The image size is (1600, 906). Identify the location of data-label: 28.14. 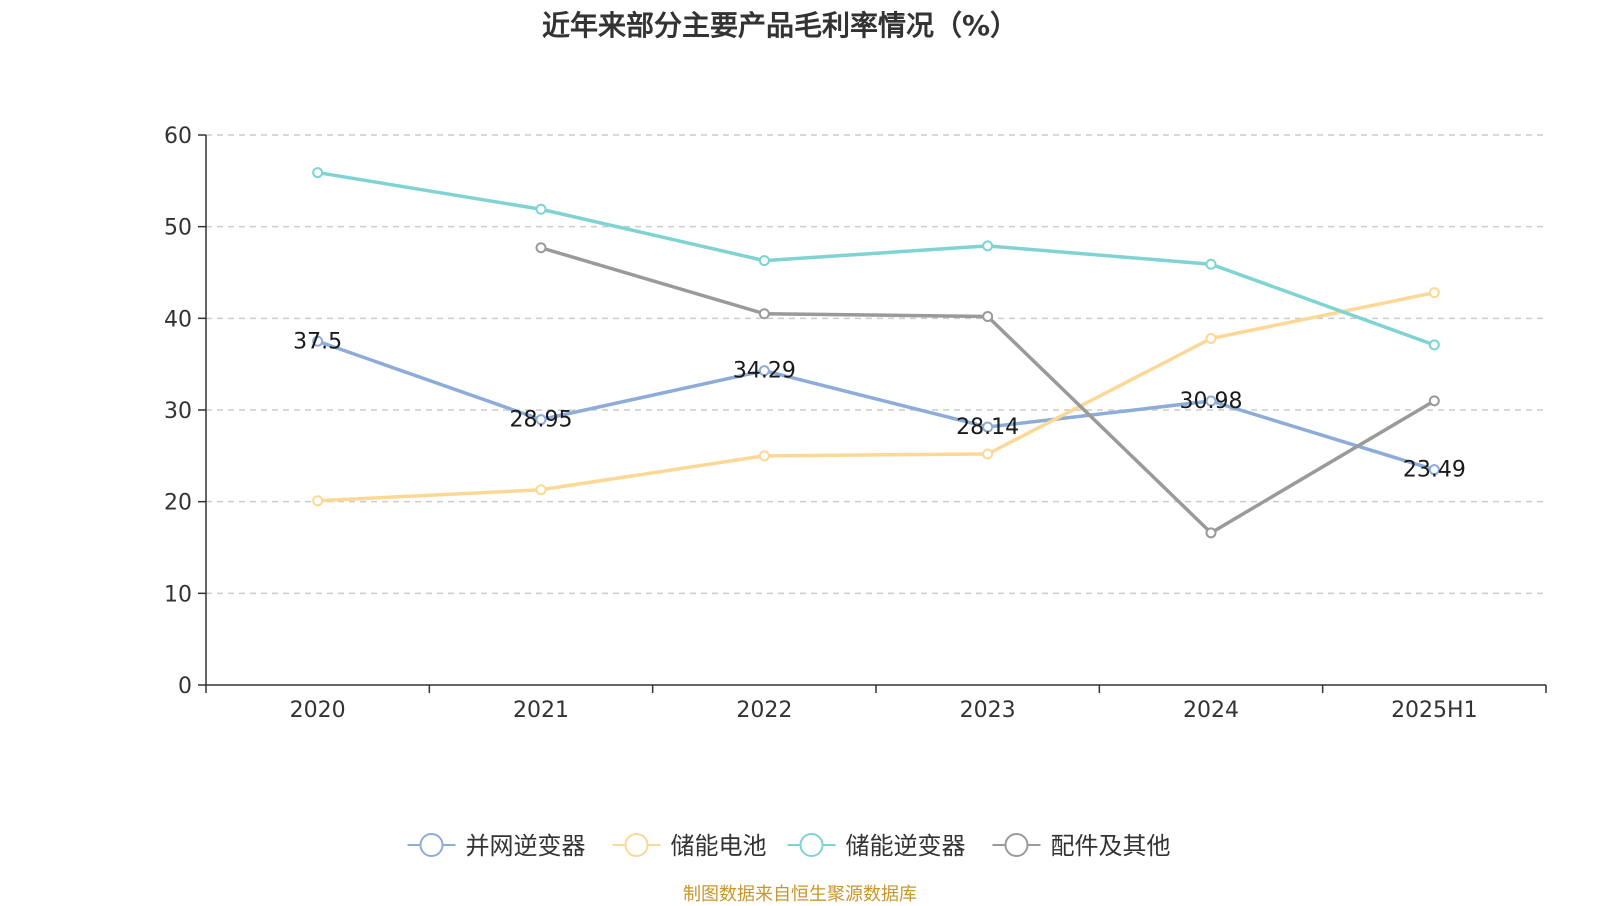
(987, 427).